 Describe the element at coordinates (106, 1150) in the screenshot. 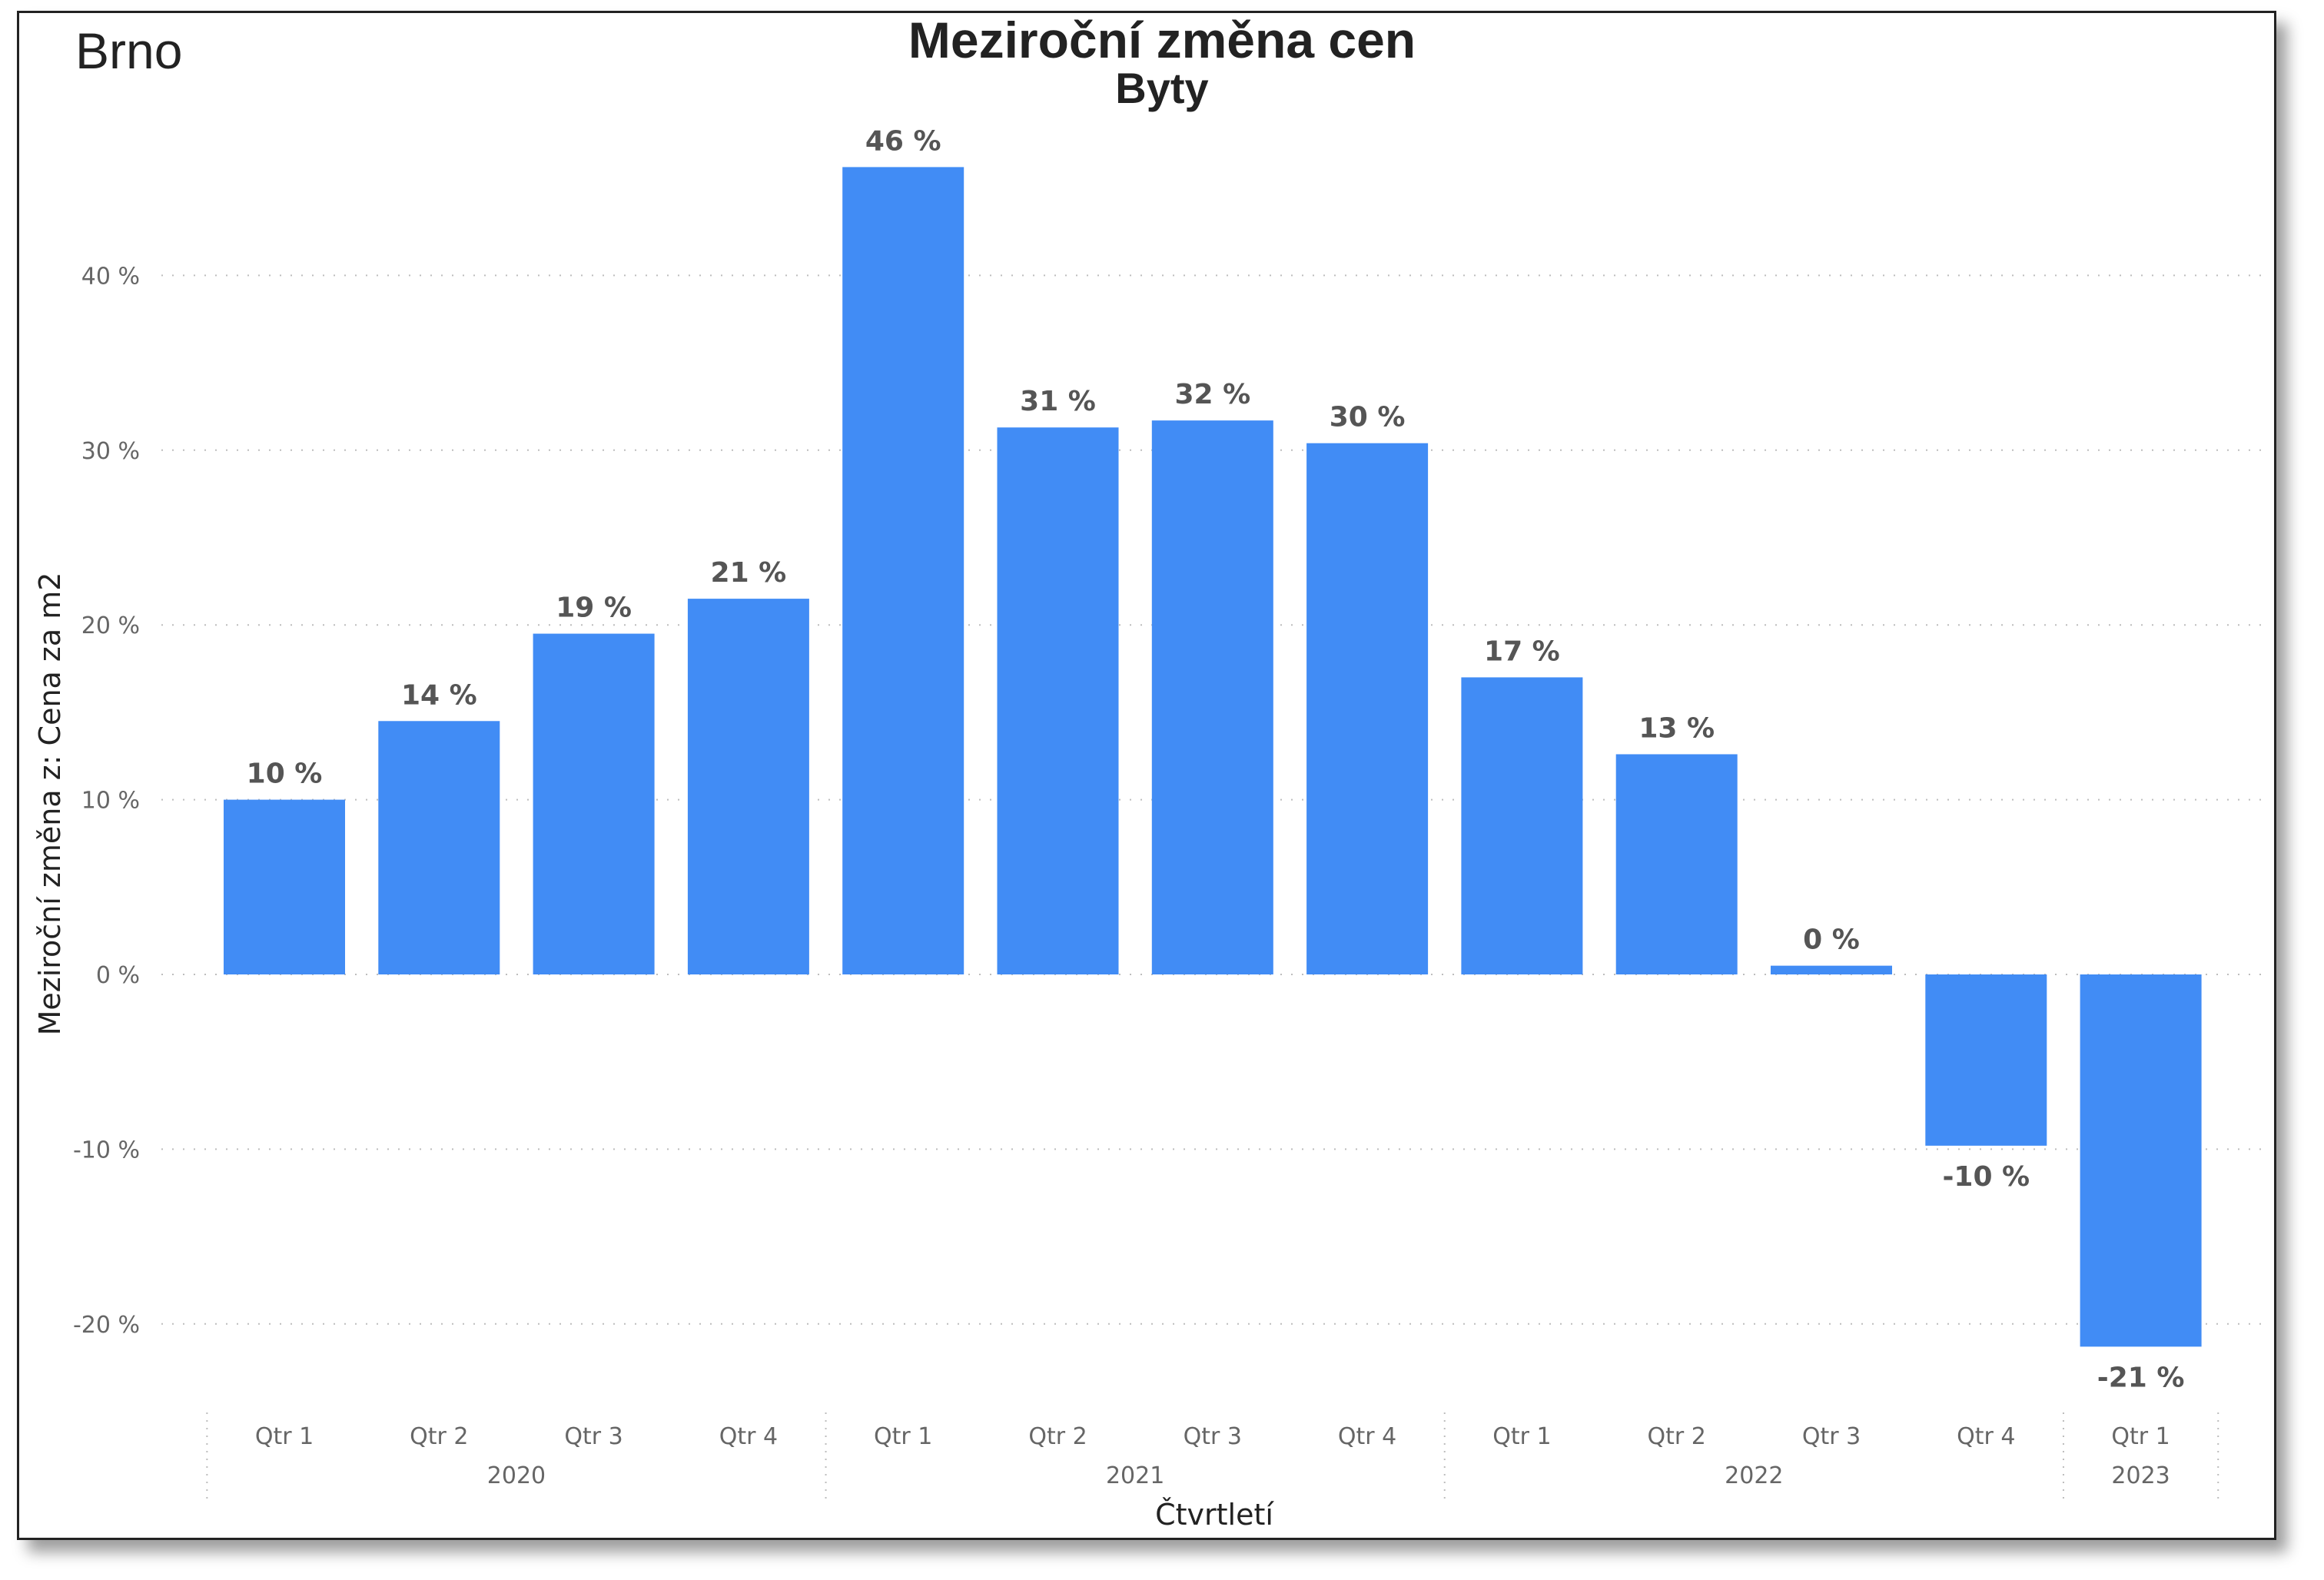

I see `y-tick-label: -10 %` at that location.